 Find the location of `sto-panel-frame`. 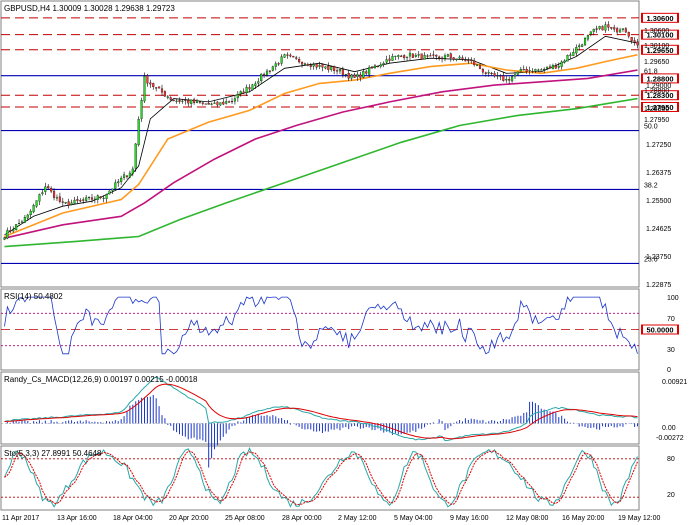

sto-panel-frame is located at coordinates (320, 478).